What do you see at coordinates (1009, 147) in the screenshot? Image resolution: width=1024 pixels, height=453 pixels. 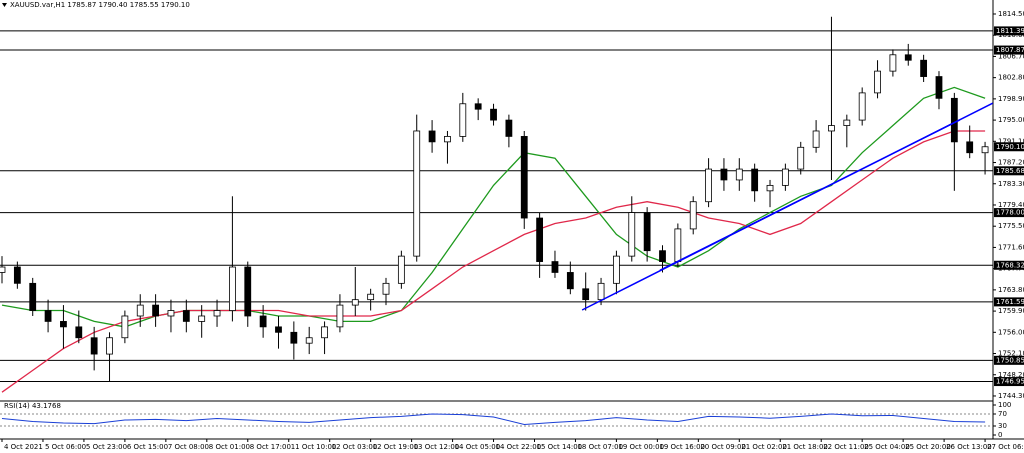 I see `current-price-box` at bounding box center [1009, 147].